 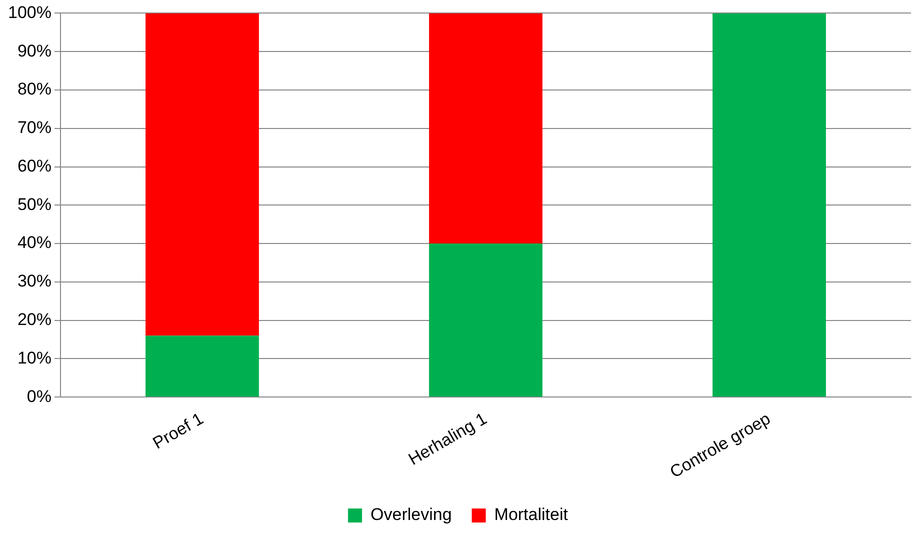 What do you see at coordinates (34, 320) in the screenshot?
I see `y-tick-label: 20%` at bounding box center [34, 320].